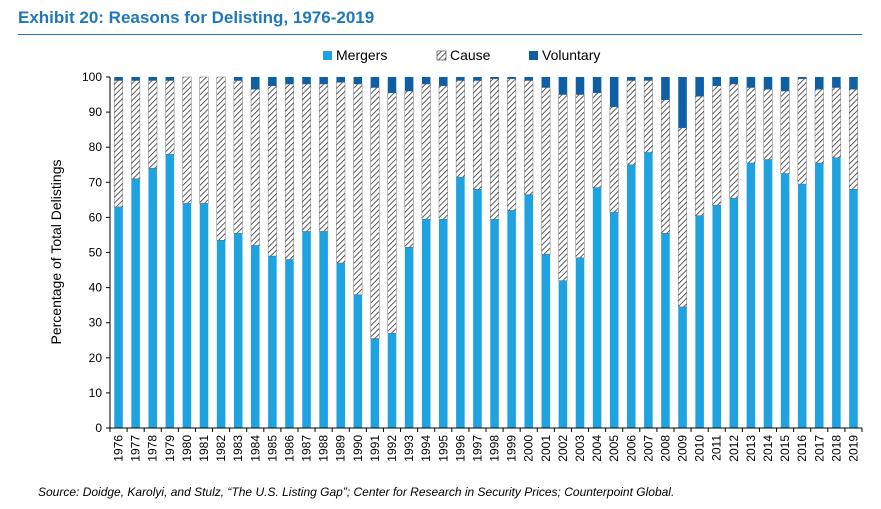 This screenshot has height=509, width=881. Describe the element at coordinates (819, 126) in the screenshot. I see `bar-cause-2017` at that location.